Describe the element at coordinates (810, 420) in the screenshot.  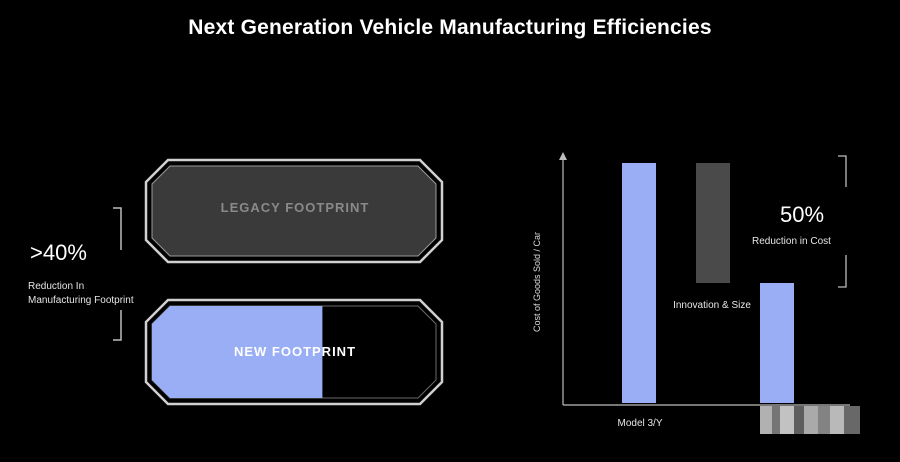
I see `watermark-blur` at that location.